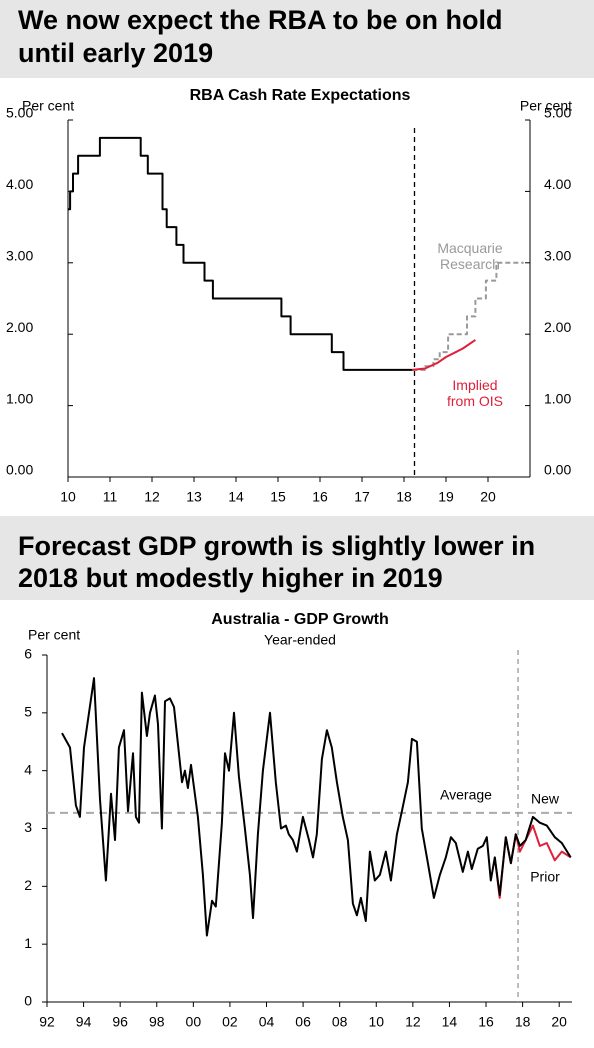  What do you see at coordinates (300, 95) in the screenshot?
I see `chart-title: RBA Cash Rate Expectations` at bounding box center [300, 95].